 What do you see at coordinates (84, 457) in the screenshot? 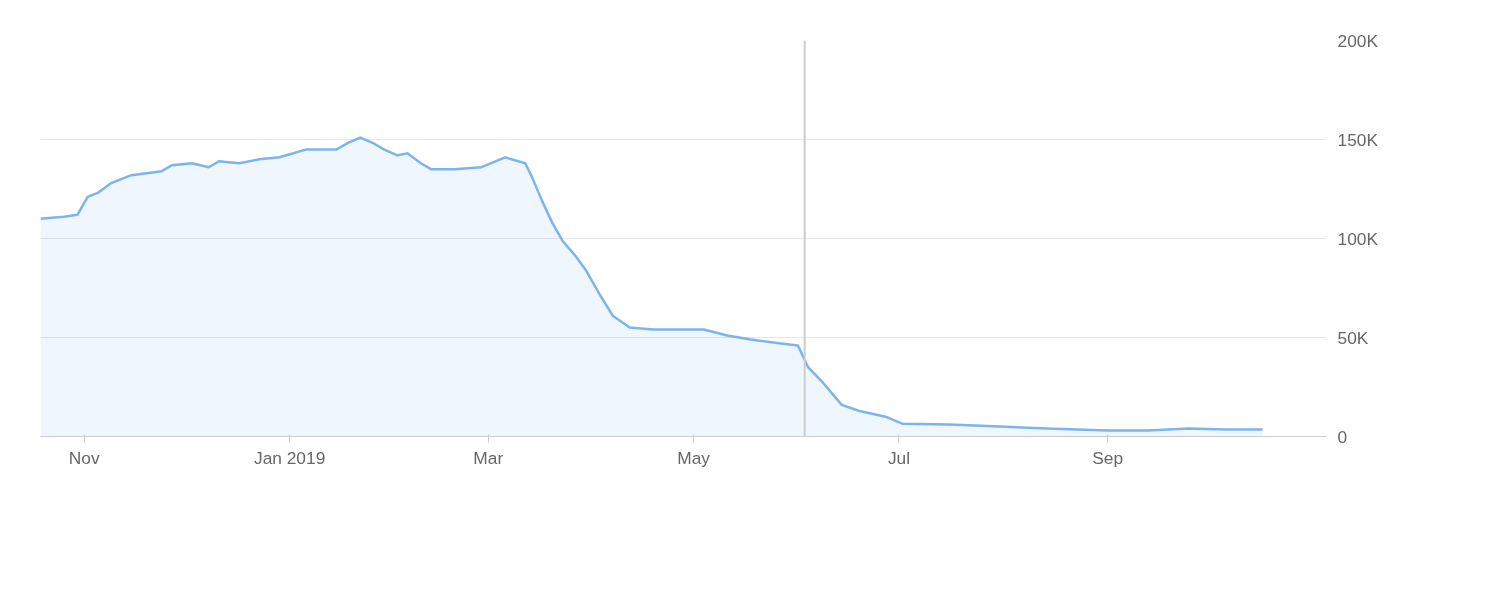
I see `x-tick-label: Nov` at bounding box center [84, 457].